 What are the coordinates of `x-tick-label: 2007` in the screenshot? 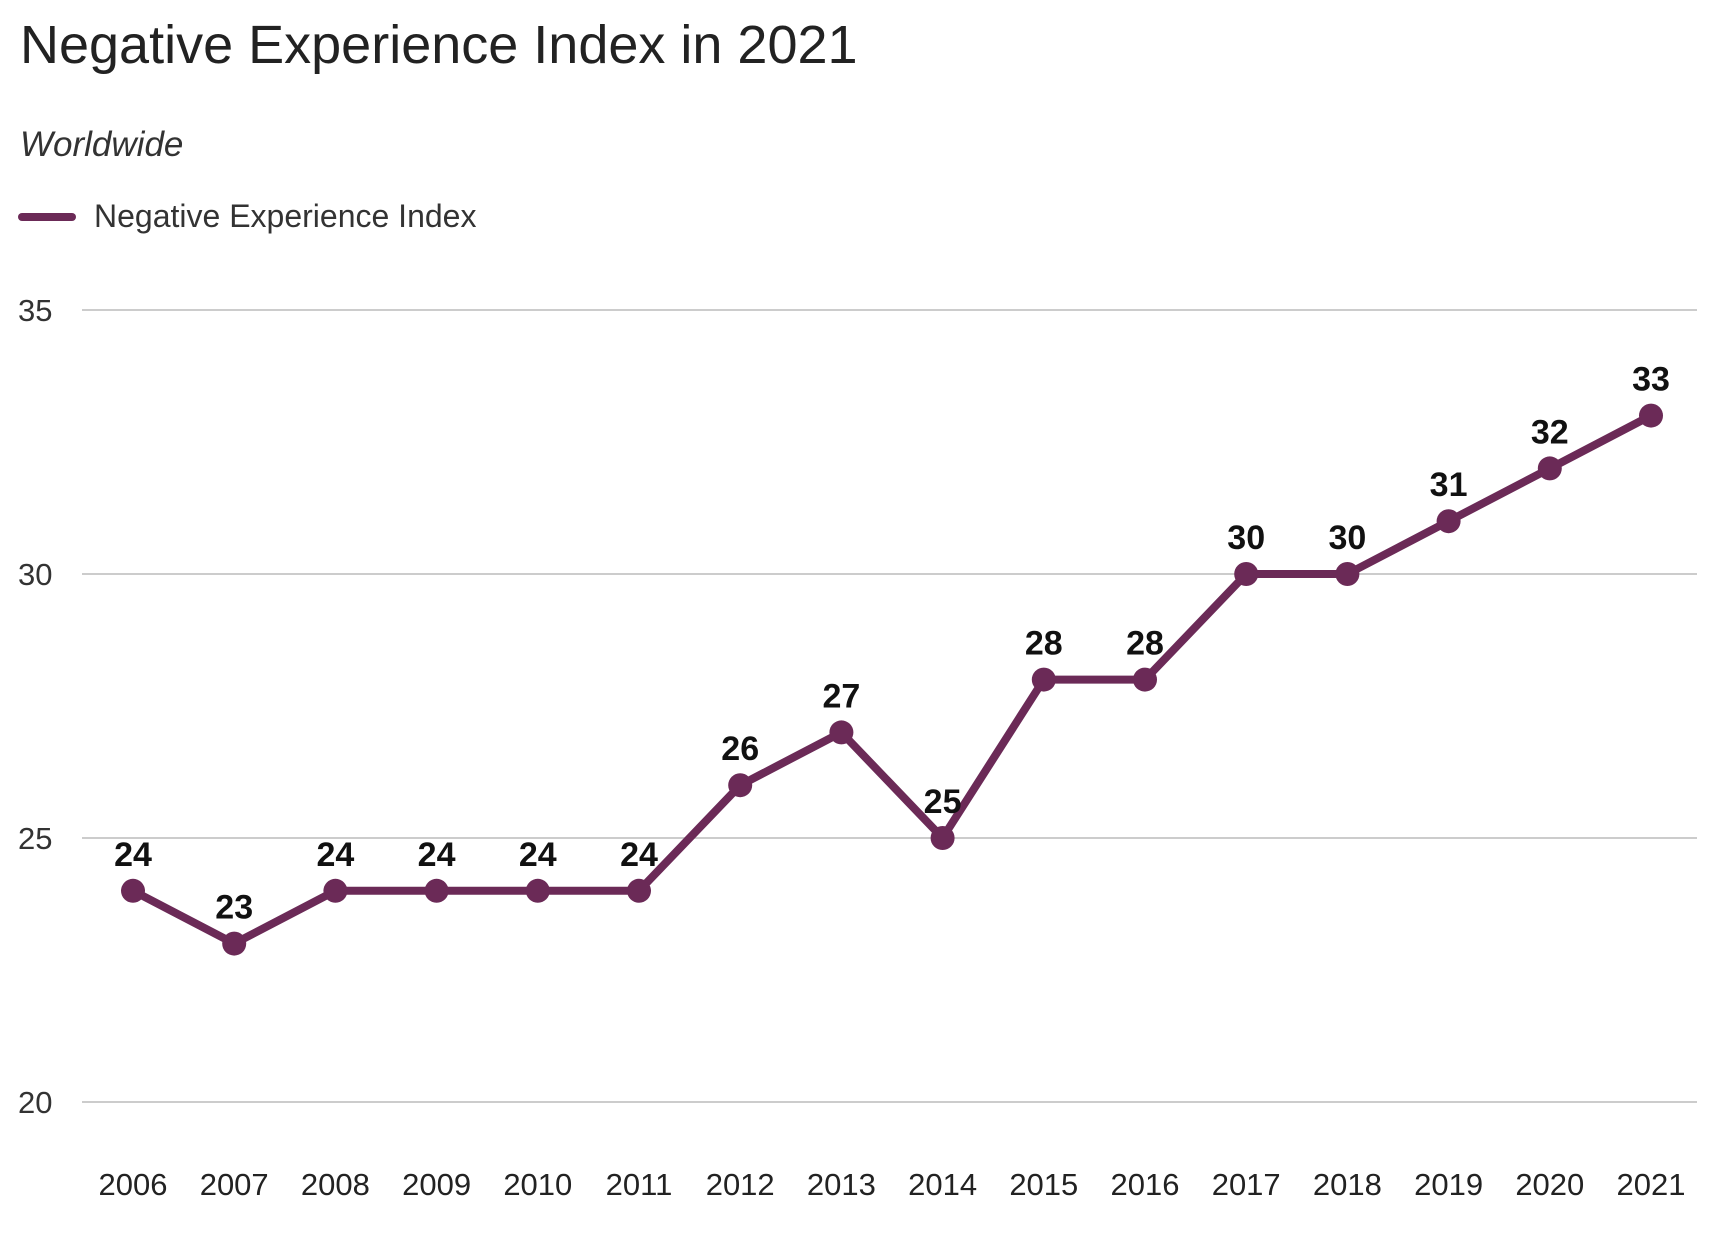 It's located at (234, 1184).